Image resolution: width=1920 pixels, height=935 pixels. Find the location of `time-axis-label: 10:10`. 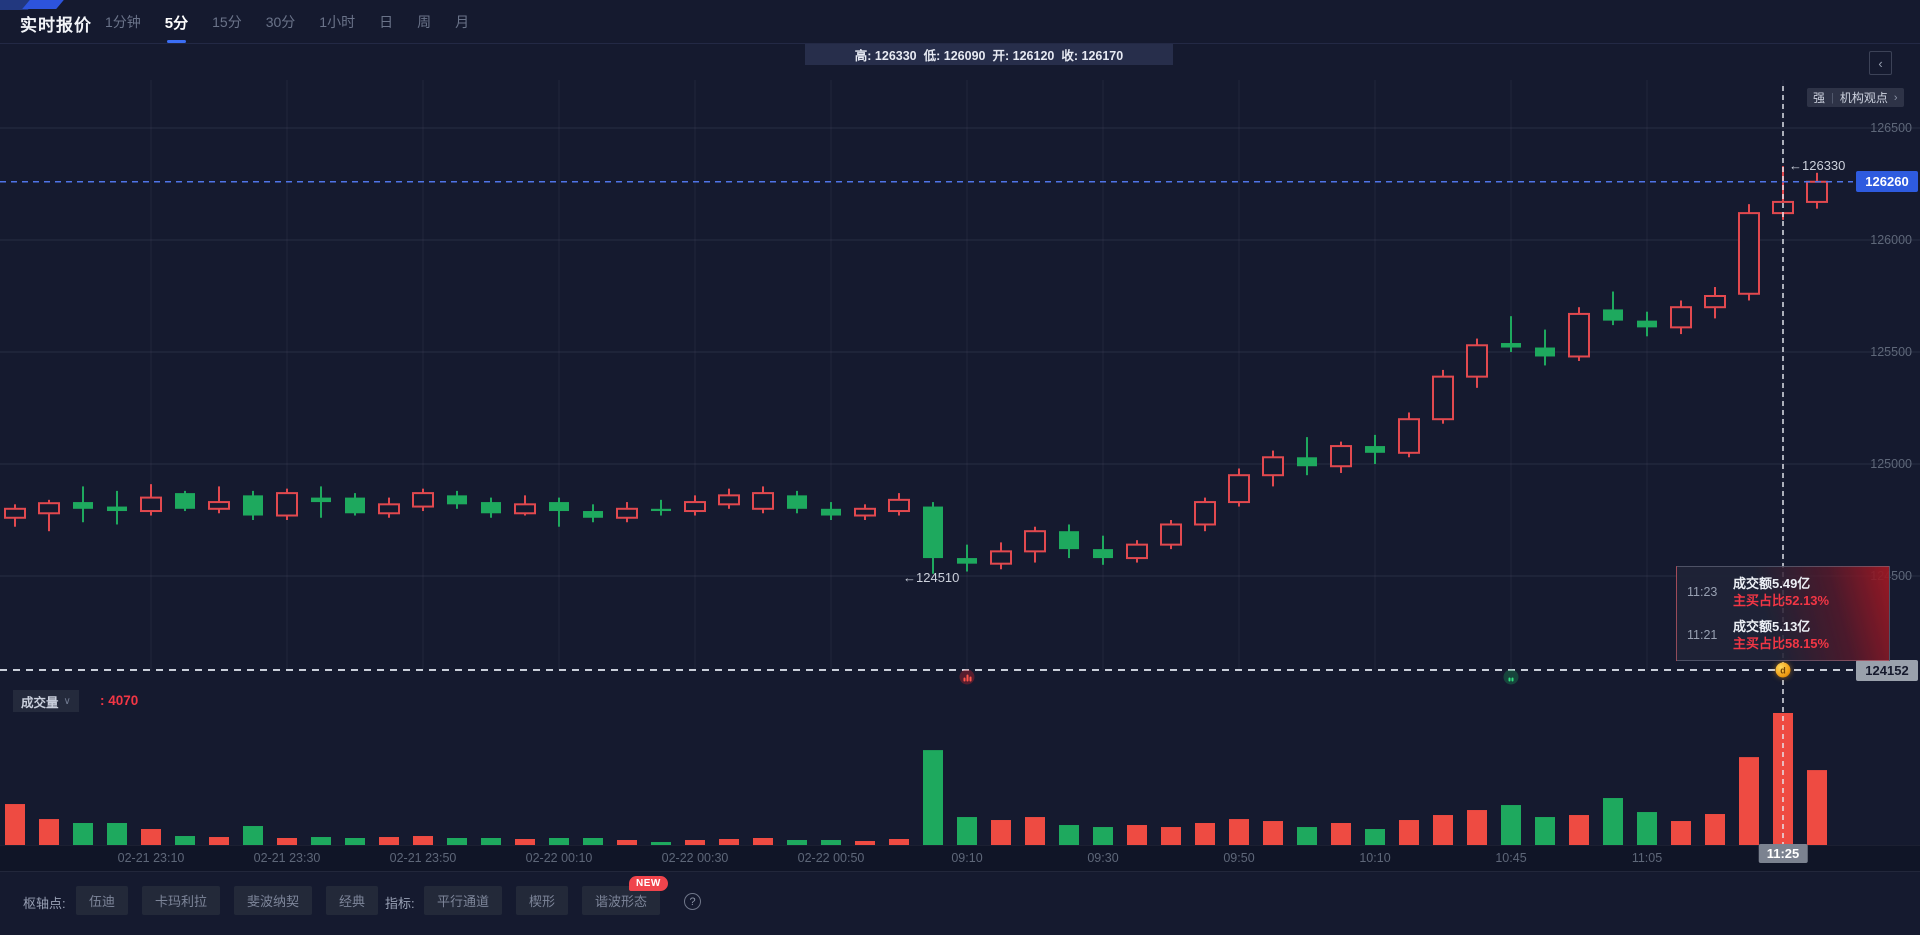

time-axis-label: 10:10 is located at coordinates (1375, 858).